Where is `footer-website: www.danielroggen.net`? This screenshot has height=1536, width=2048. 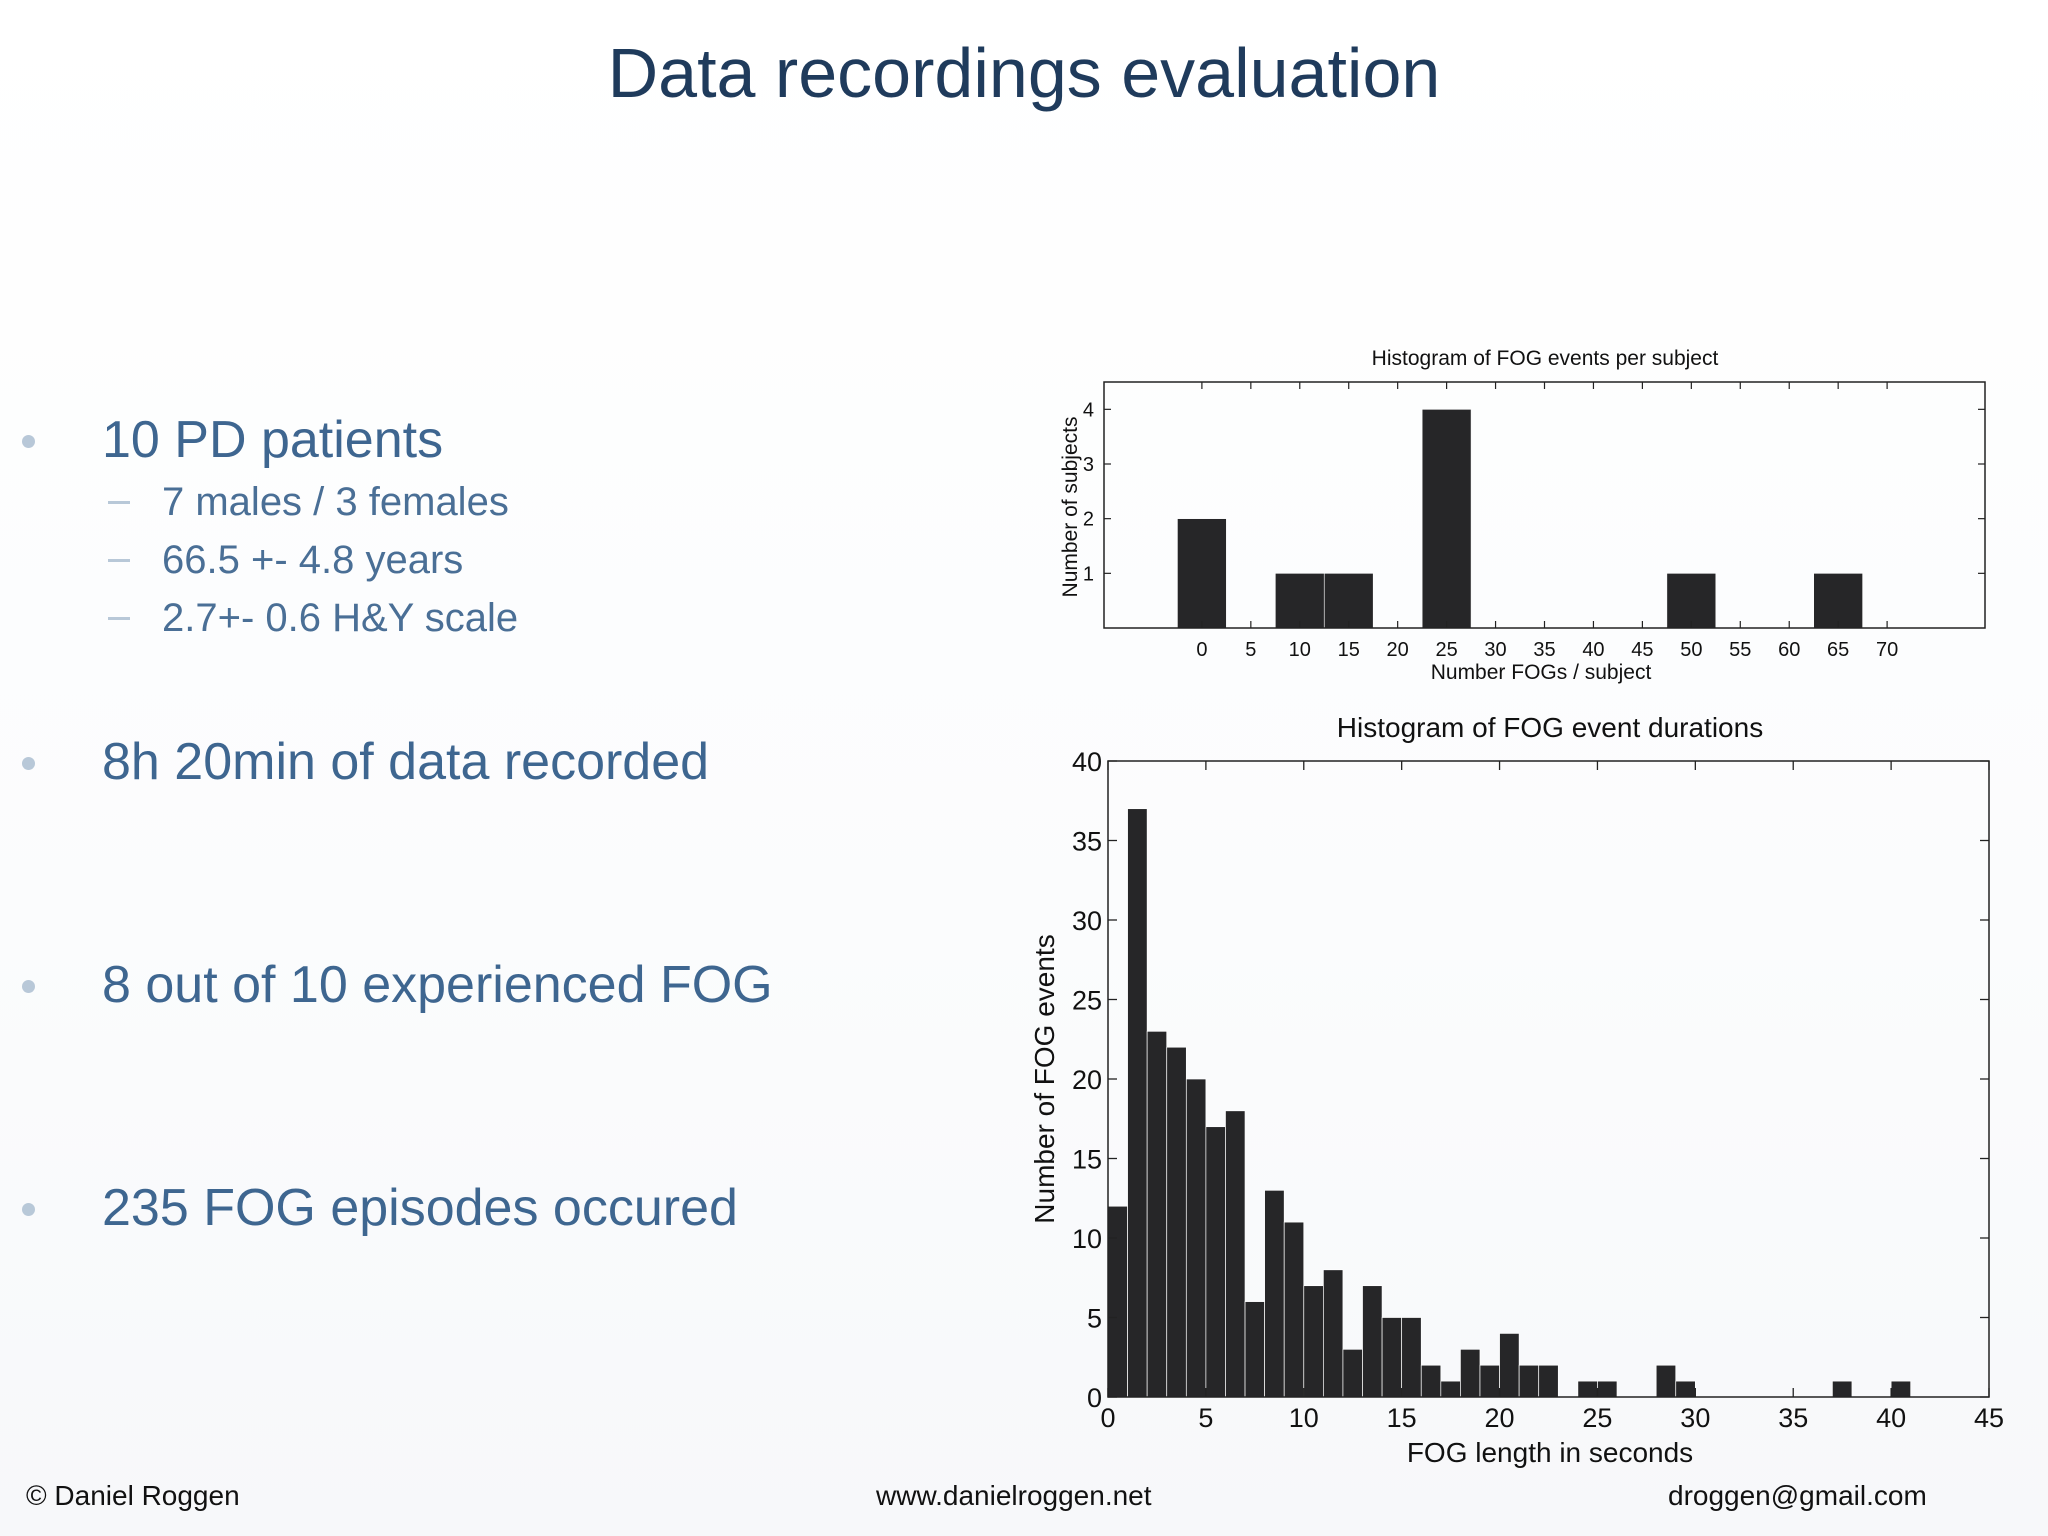 footer-website: www.danielroggen.net is located at coordinates (1014, 1495).